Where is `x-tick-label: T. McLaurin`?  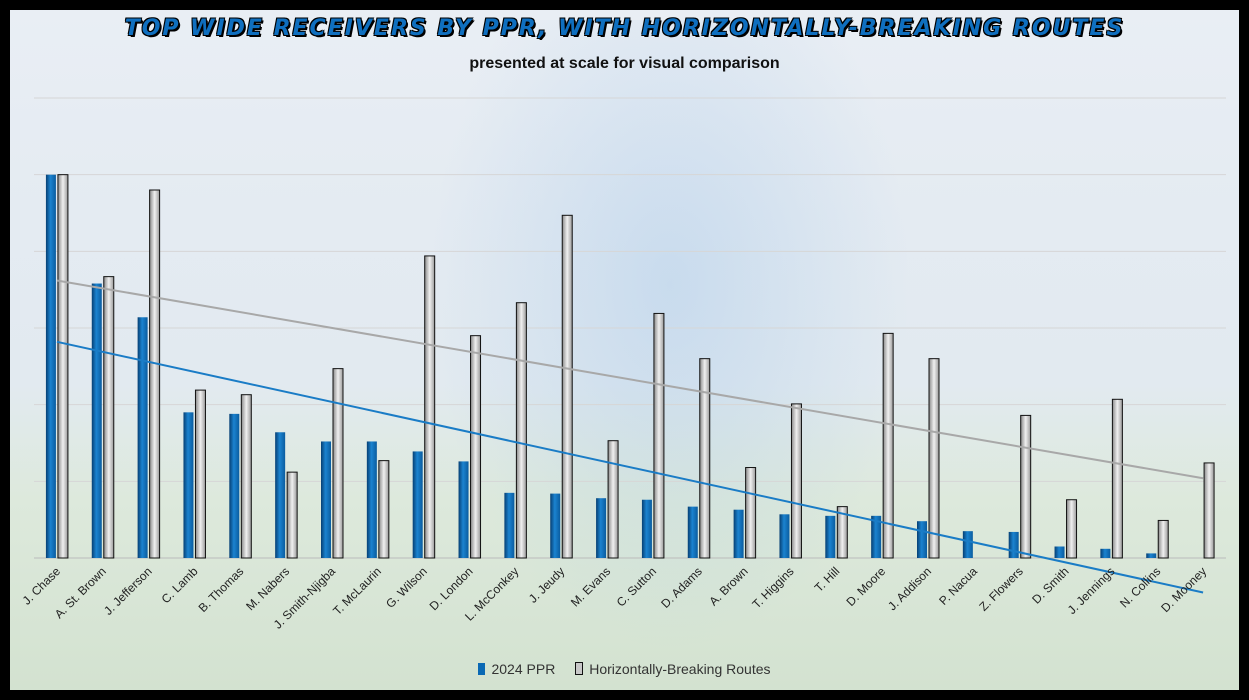
x-tick-label: T. McLaurin is located at coordinates (357, 591).